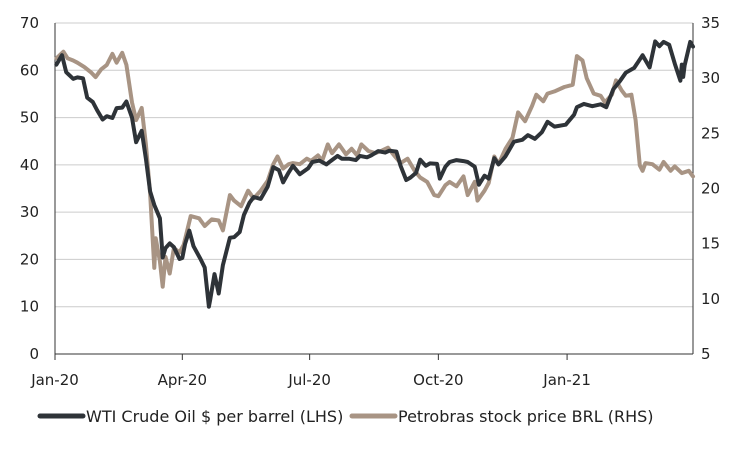  What do you see at coordinates (29, 259) in the screenshot?
I see `left-tick-label: 20` at bounding box center [29, 259].